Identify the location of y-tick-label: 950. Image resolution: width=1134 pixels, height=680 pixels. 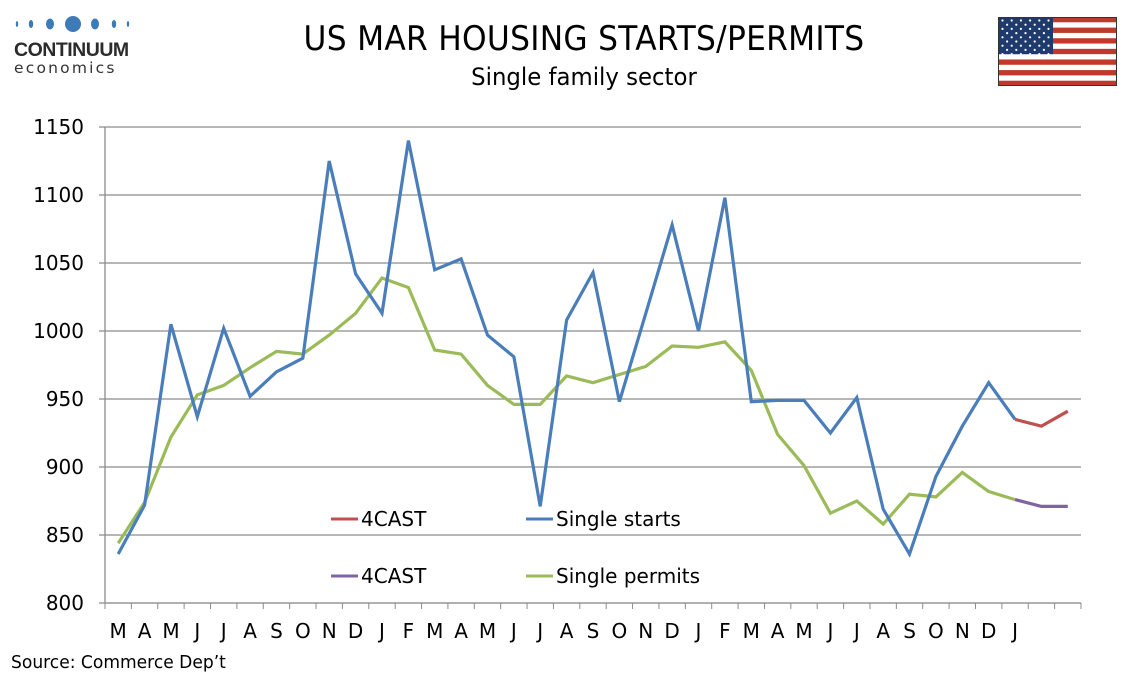
(65, 399).